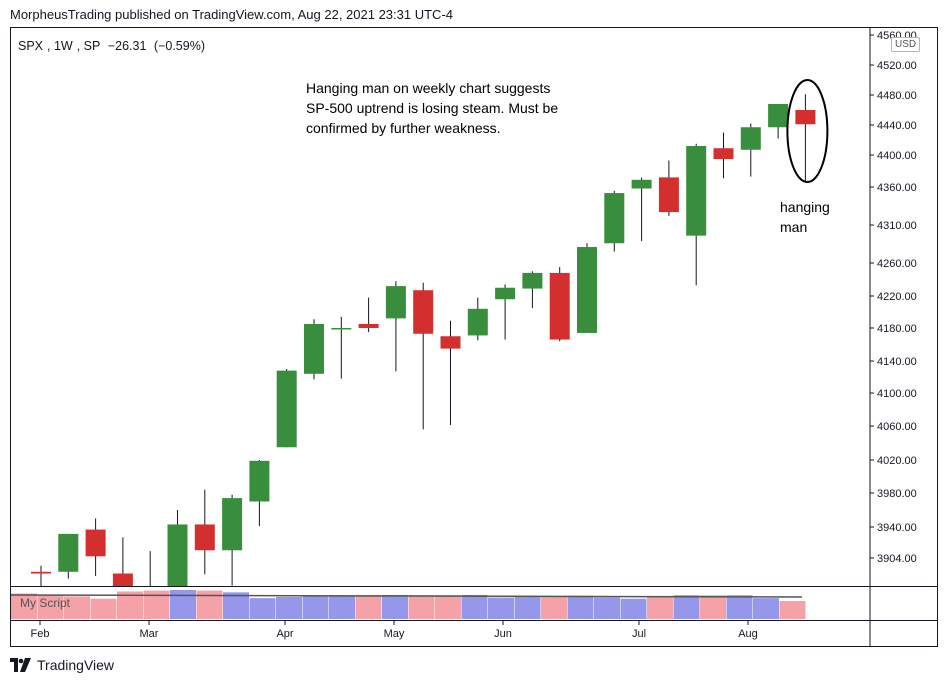 The image size is (950, 686). What do you see at coordinates (40, 634) in the screenshot?
I see `x-tick-label: Feb` at bounding box center [40, 634].